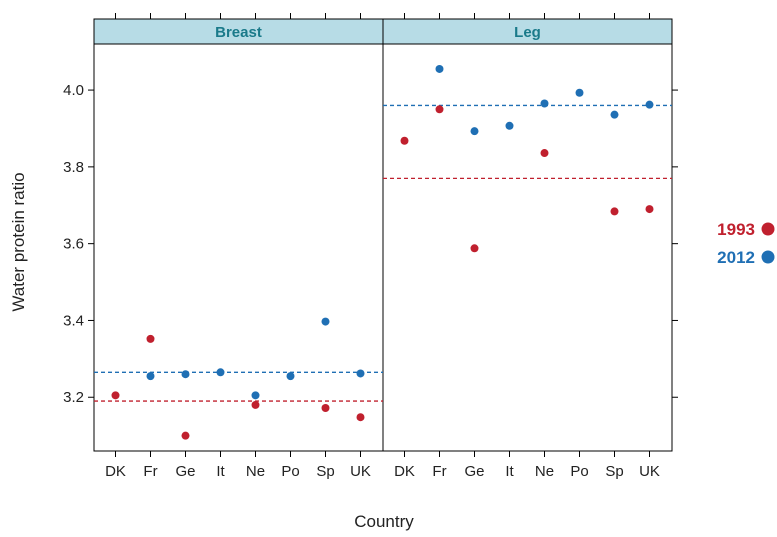  Describe the element at coordinates (768, 229) in the screenshot. I see `legend-marker-1993` at that location.